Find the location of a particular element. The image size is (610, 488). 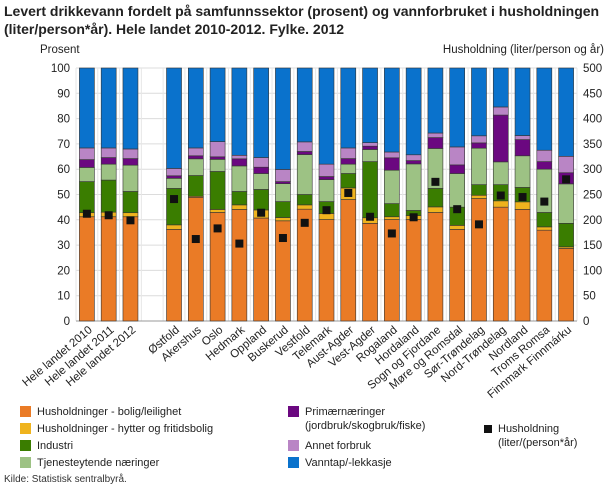

legend-item: Industri is located at coordinates (46, 446).